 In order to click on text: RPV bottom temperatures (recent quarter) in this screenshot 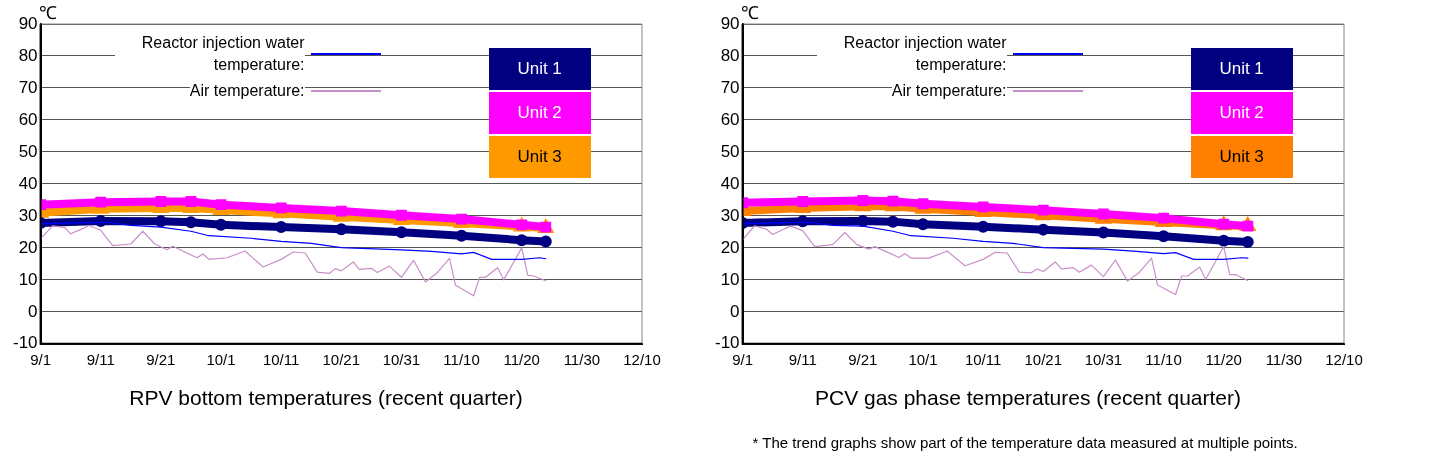, I will do `click(326, 398)`.